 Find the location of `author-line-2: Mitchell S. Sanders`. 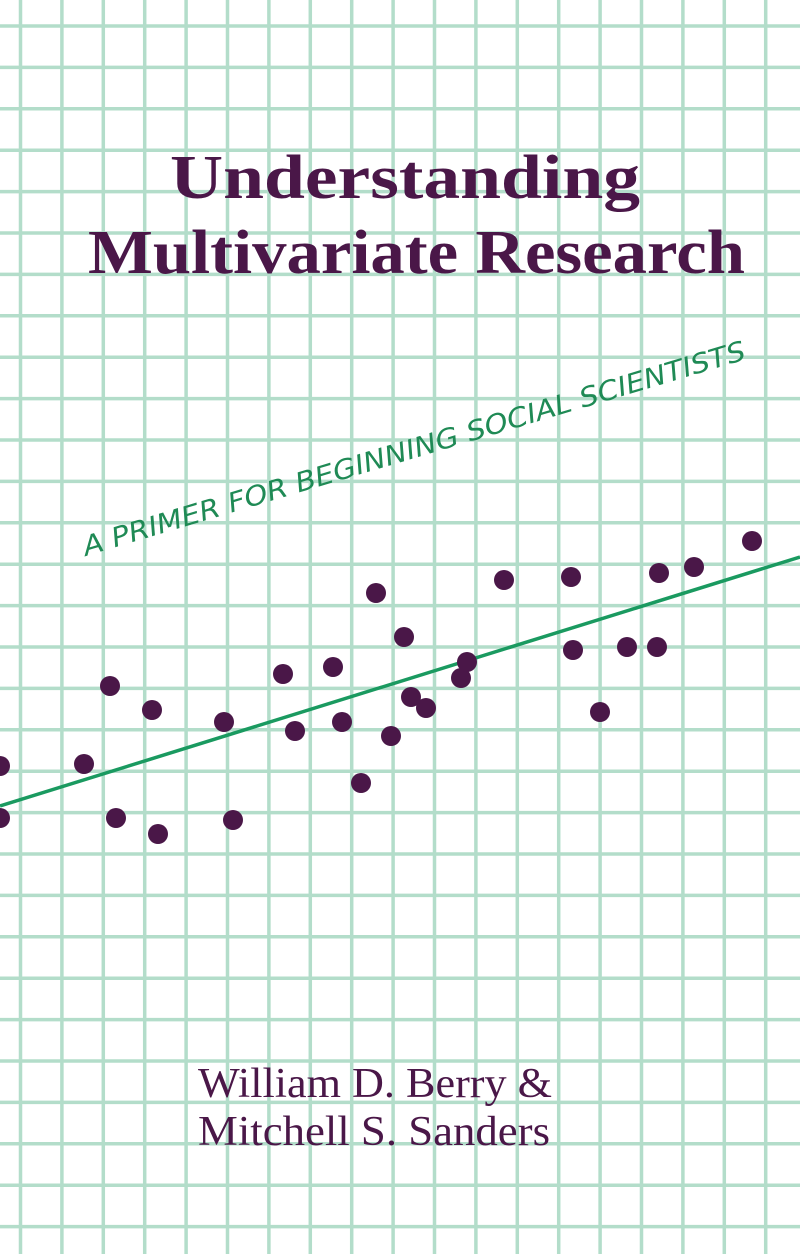

author-line-2: Mitchell S. Sanders is located at coordinates (374, 1132).